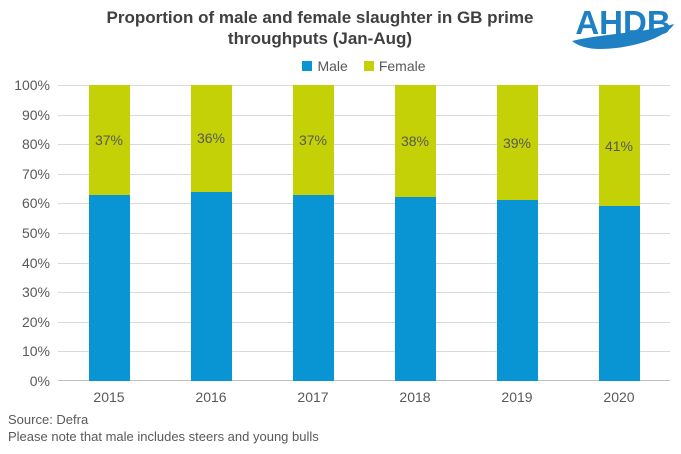  What do you see at coordinates (48, 419) in the screenshot?
I see `source-text: Source: Defra` at bounding box center [48, 419].